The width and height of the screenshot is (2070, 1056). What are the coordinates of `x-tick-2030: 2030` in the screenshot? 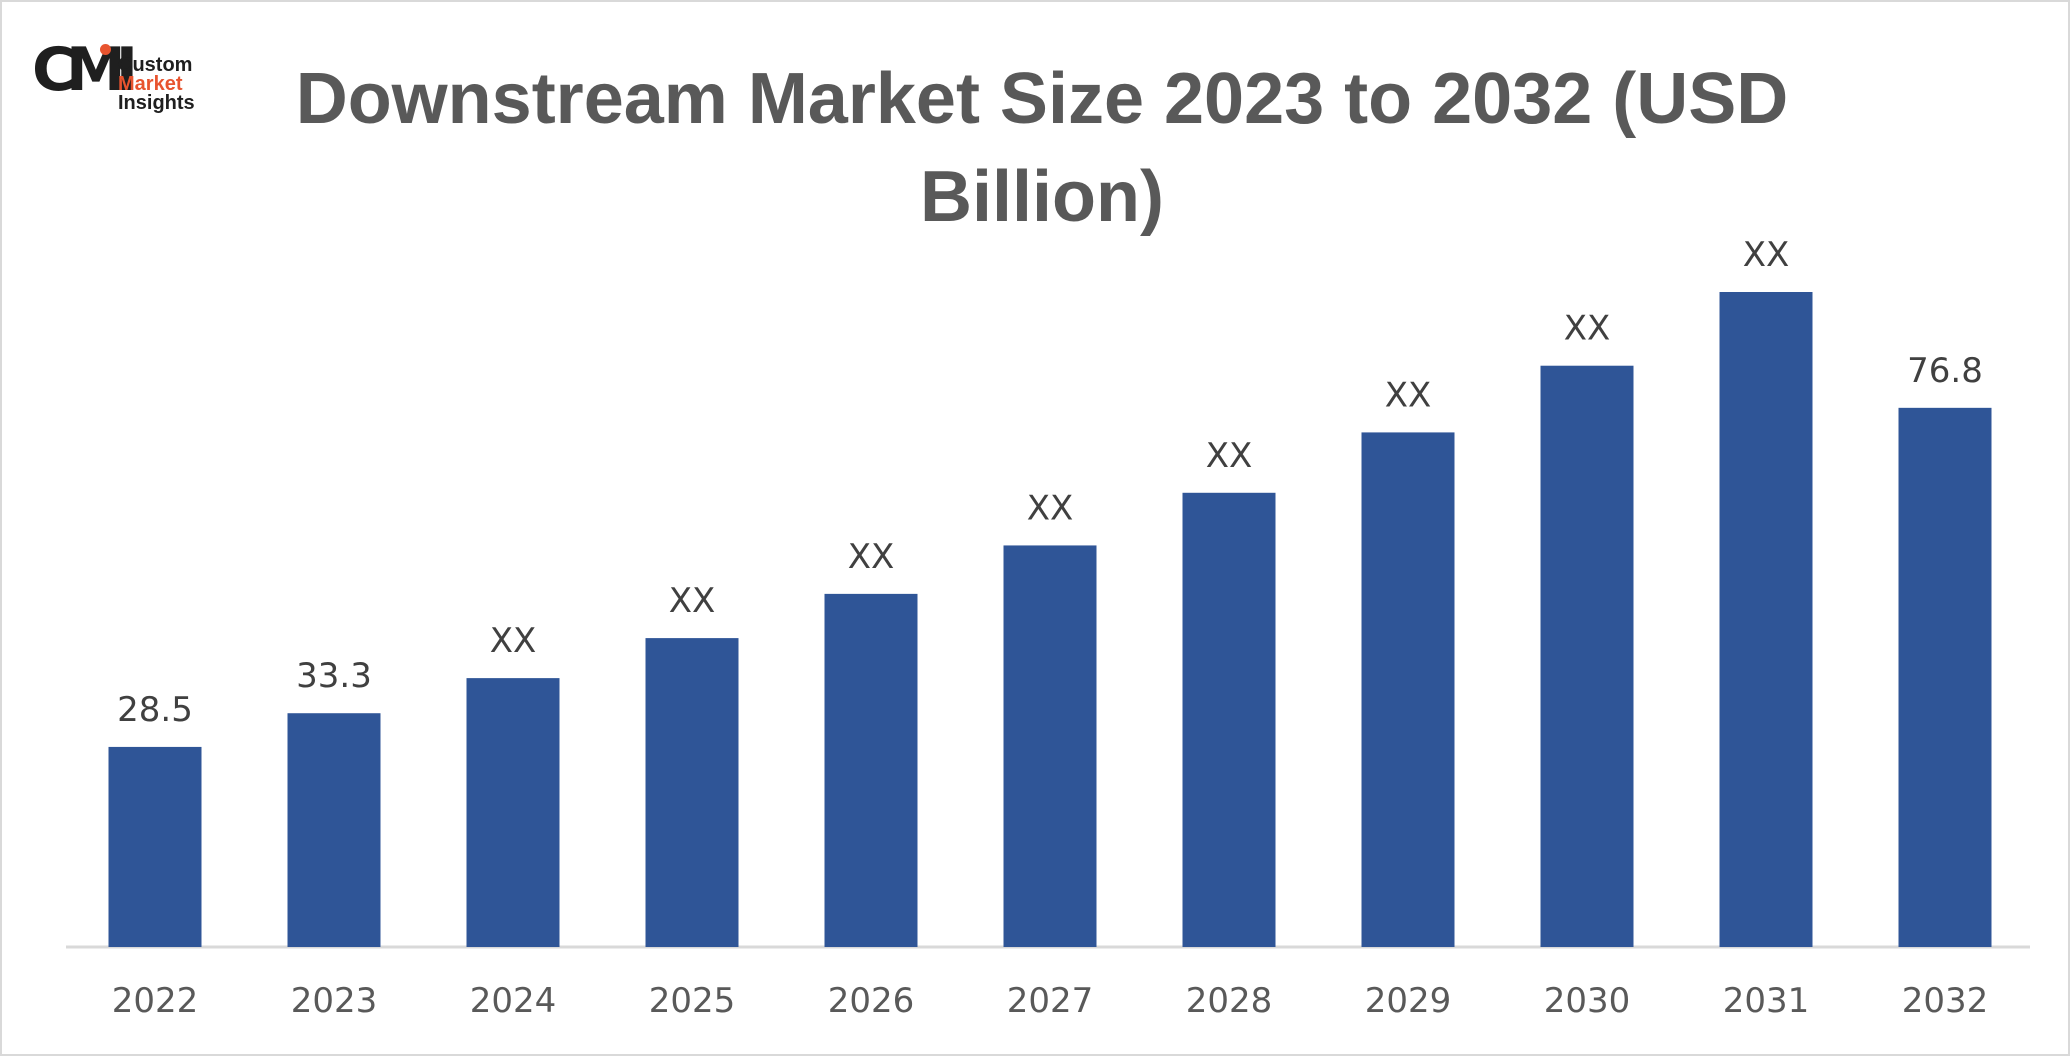 It's located at (1587, 1001).